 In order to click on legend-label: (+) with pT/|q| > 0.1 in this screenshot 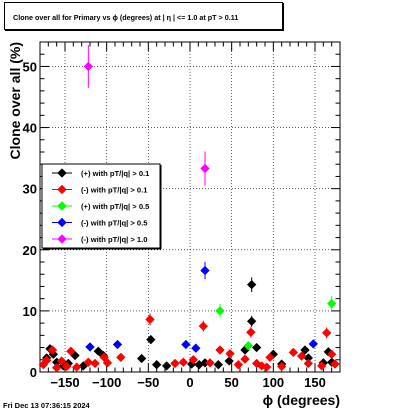, I will do `click(115, 173)`.